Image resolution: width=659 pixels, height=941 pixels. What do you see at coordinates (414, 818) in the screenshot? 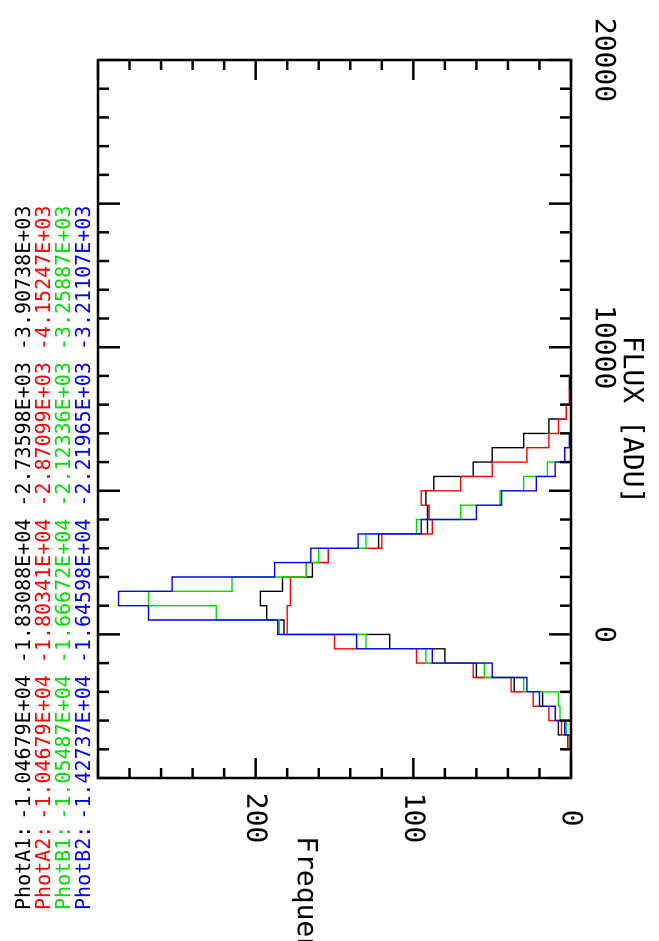
I see `y-tick-label: 100` at bounding box center [414, 818].